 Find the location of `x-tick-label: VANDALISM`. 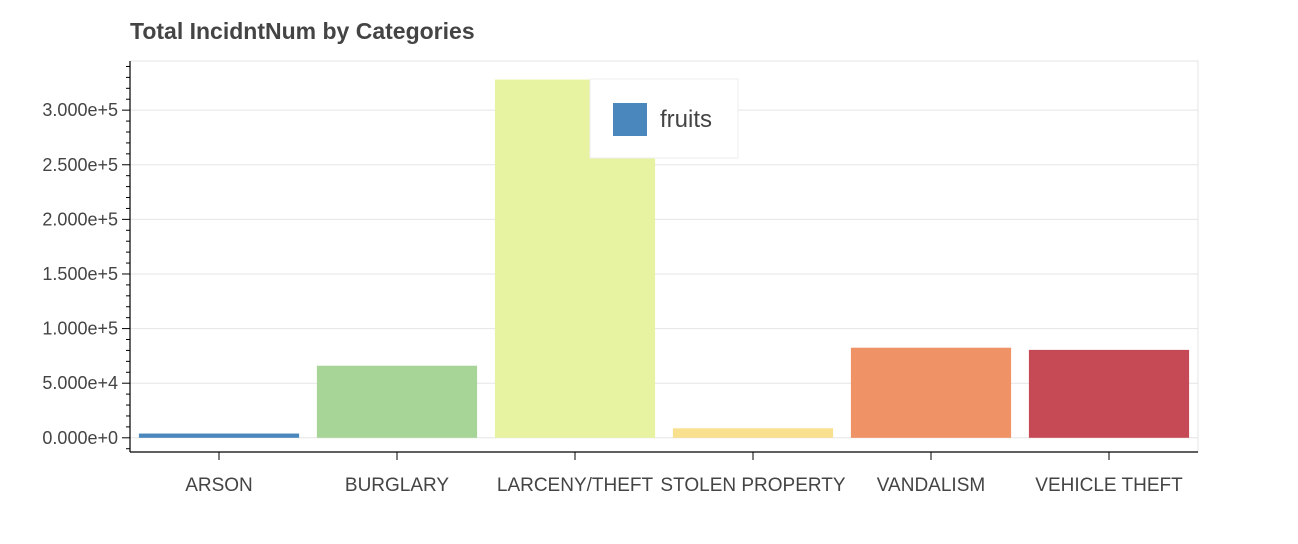

x-tick-label: VANDALISM is located at coordinates (931, 485).